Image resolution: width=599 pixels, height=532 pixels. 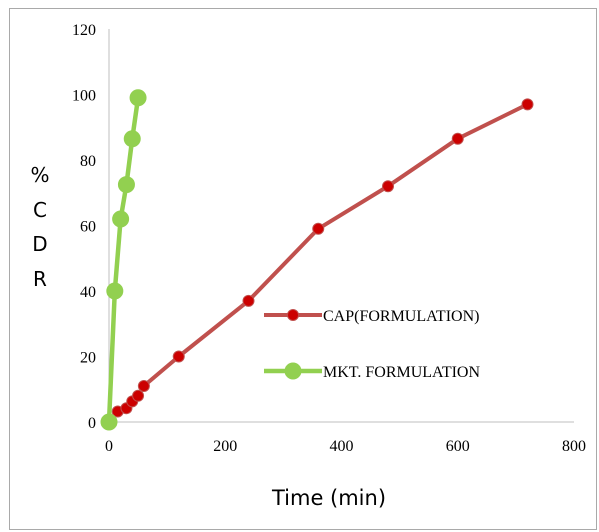 What do you see at coordinates (109, 446) in the screenshot?
I see `x-tick-label: 0` at bounding box center [109, 446].